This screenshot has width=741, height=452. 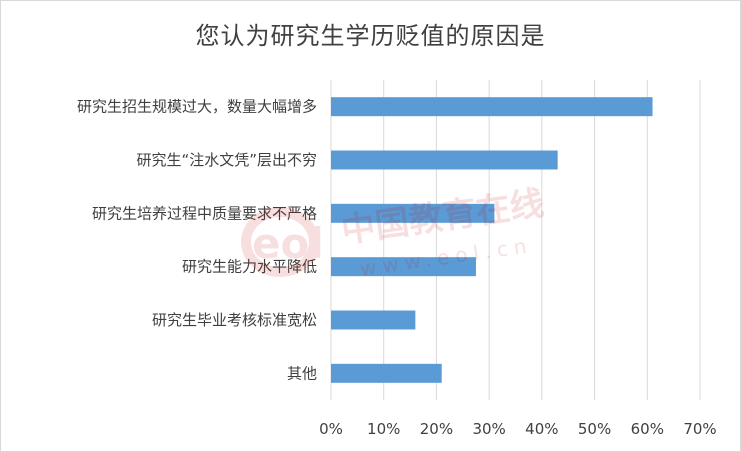 What do you see at coordinates (488, 429) in the screenshot?
I see `x-tick-label: 30%` at bounding box center [488, 429].